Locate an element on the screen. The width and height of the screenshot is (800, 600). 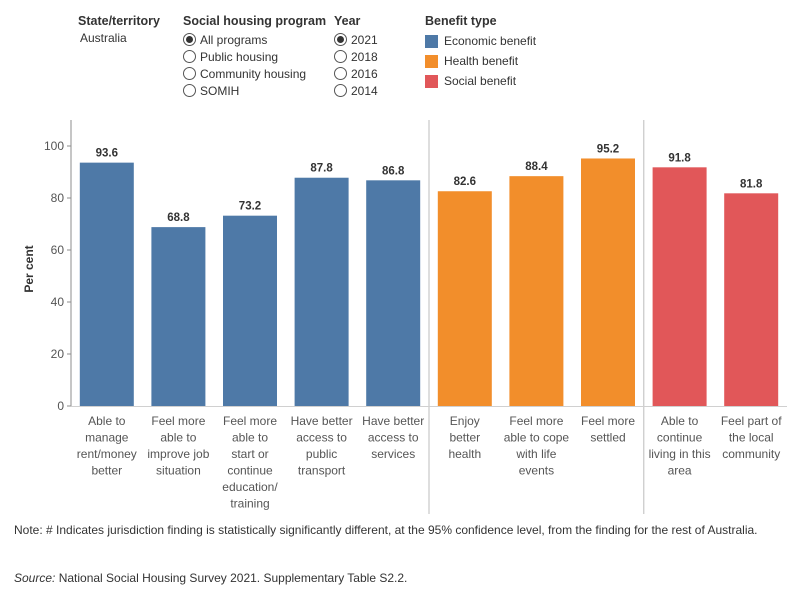
program-option-label: Public housing is located at coordinates (239, 56).